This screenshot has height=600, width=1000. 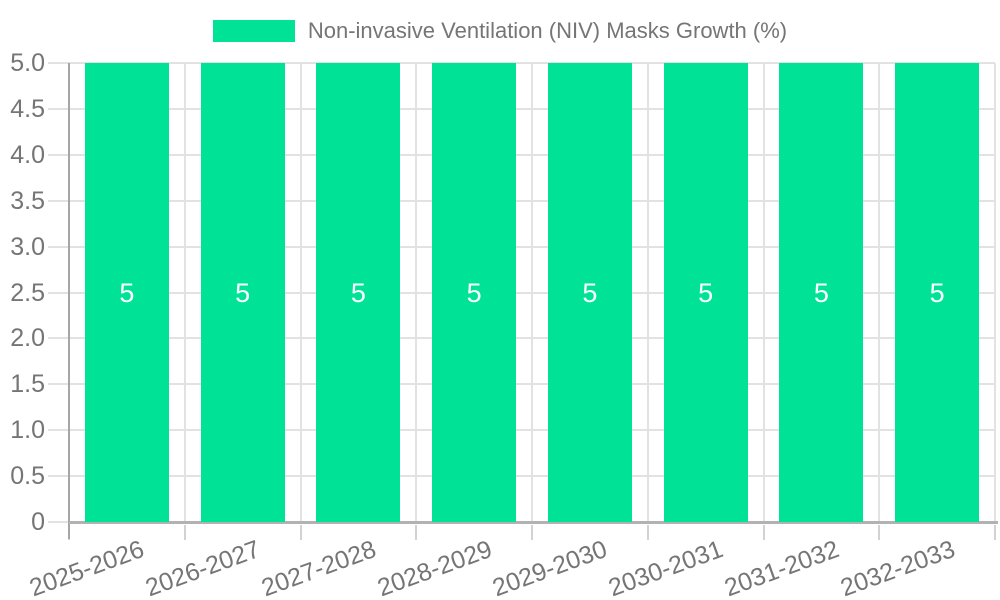 I want to click on x-axis-category-label: 2029-2030, so click(x=550, y=567).